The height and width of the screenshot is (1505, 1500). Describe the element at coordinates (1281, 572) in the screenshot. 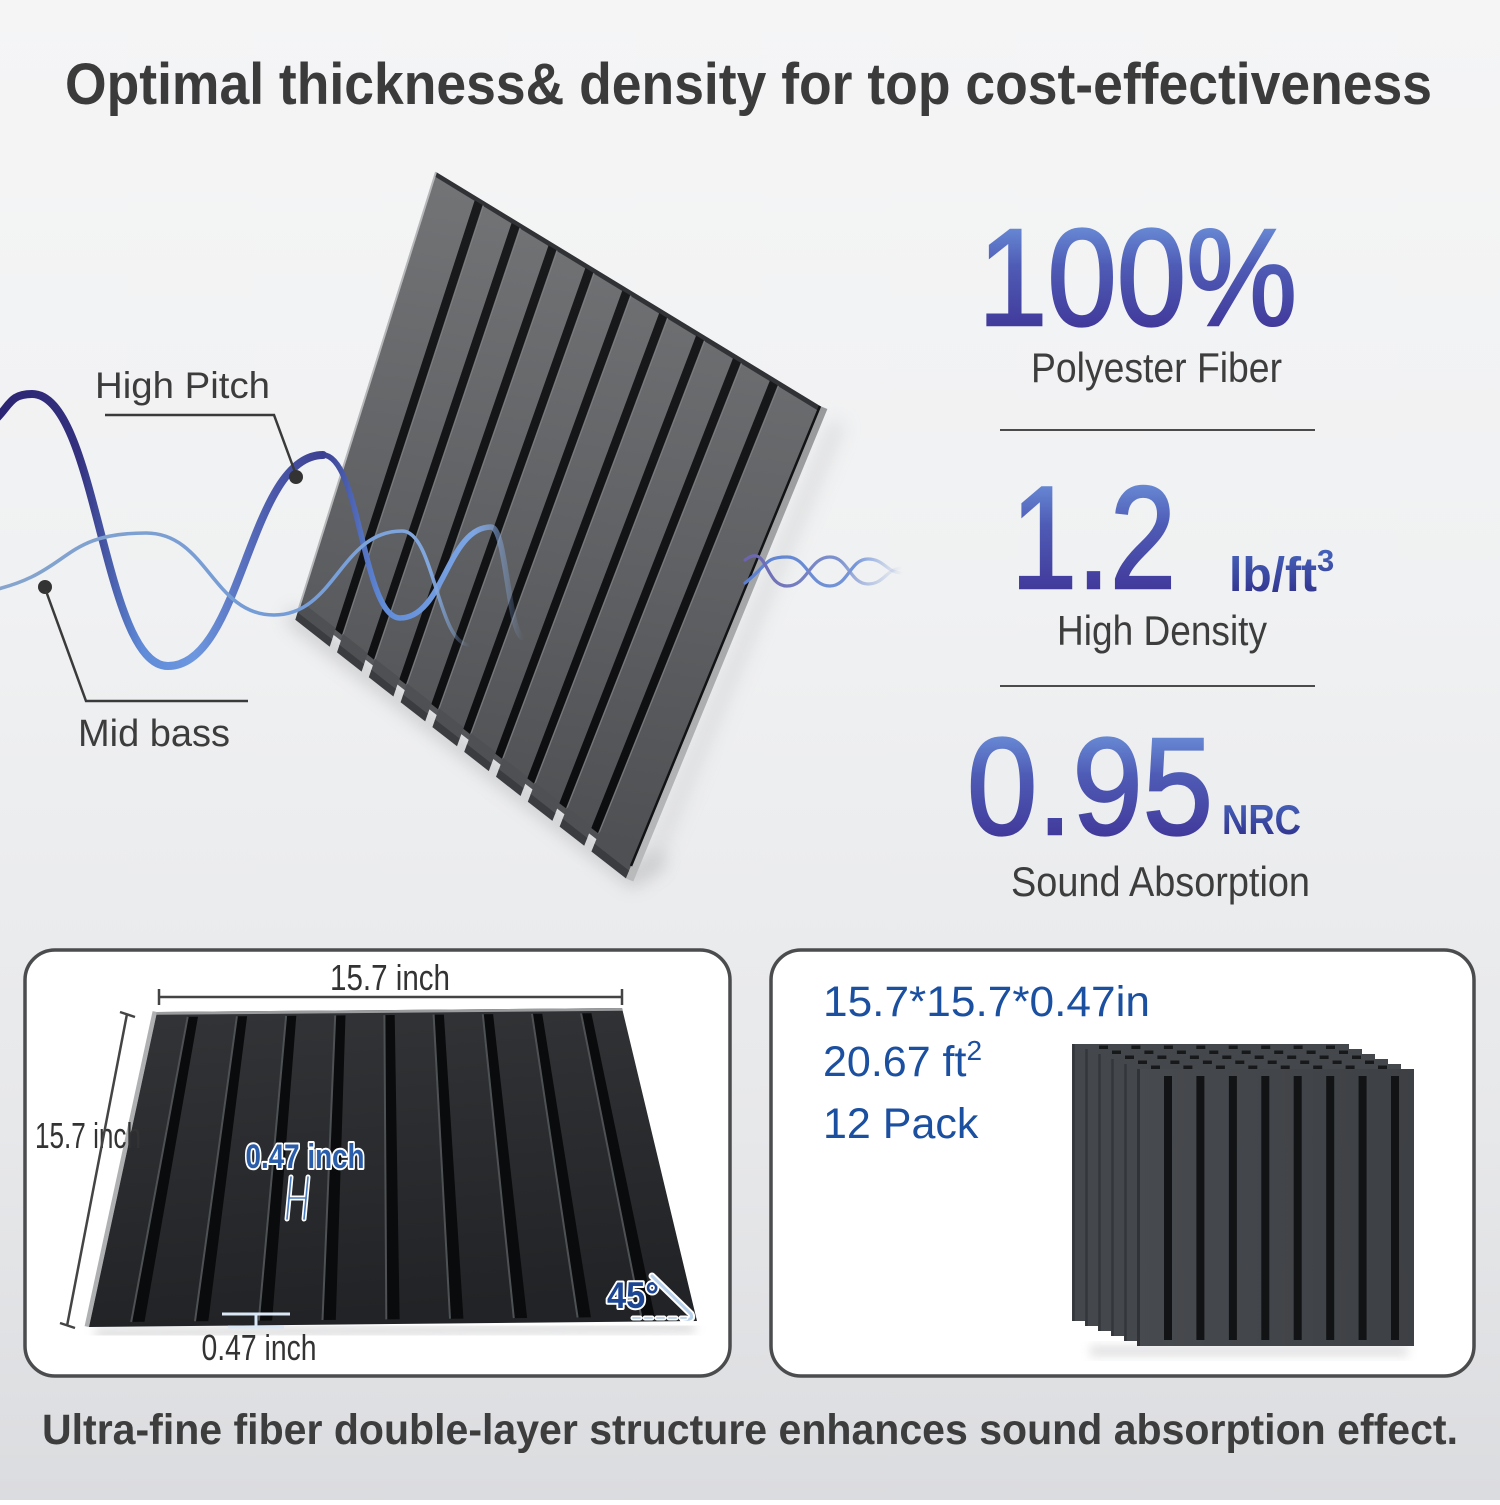

I see `svg-text: lb/ft3` at that location.